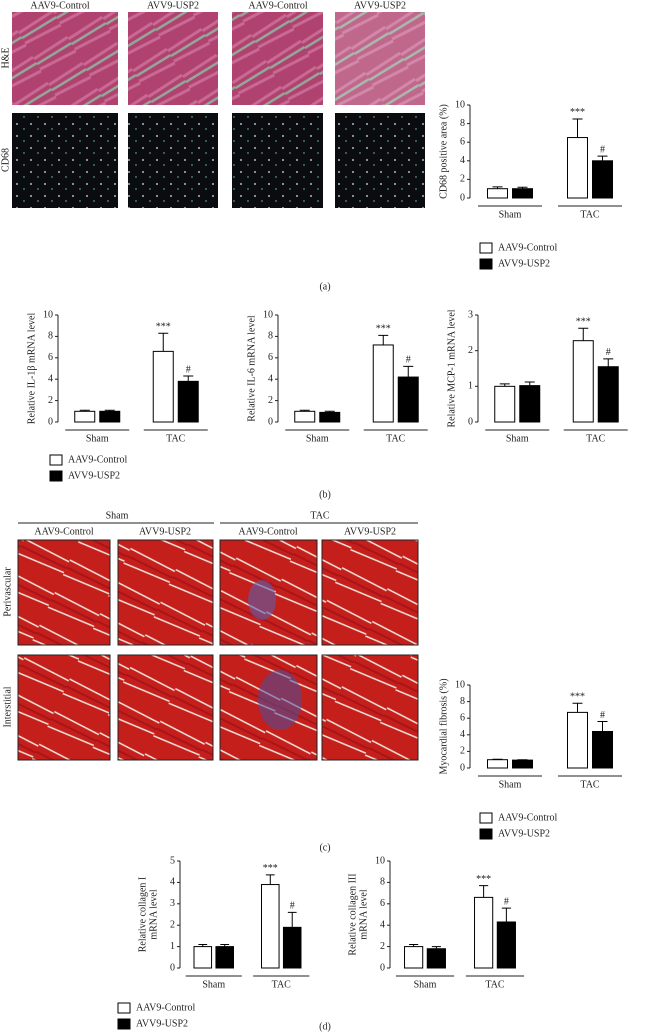 The image size is (651, 1033). I want to click on y-axis-label: Relative collagen III, so click(352, 914).